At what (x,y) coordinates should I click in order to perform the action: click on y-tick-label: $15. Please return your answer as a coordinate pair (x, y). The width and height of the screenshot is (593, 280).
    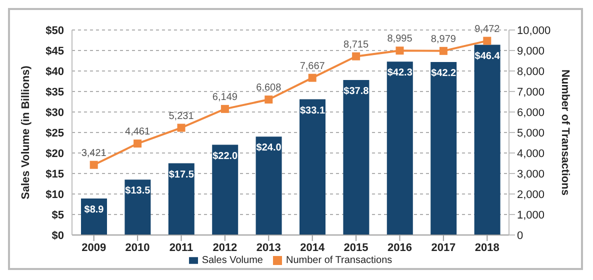
    Looking at the image, I should click on (55, 174).